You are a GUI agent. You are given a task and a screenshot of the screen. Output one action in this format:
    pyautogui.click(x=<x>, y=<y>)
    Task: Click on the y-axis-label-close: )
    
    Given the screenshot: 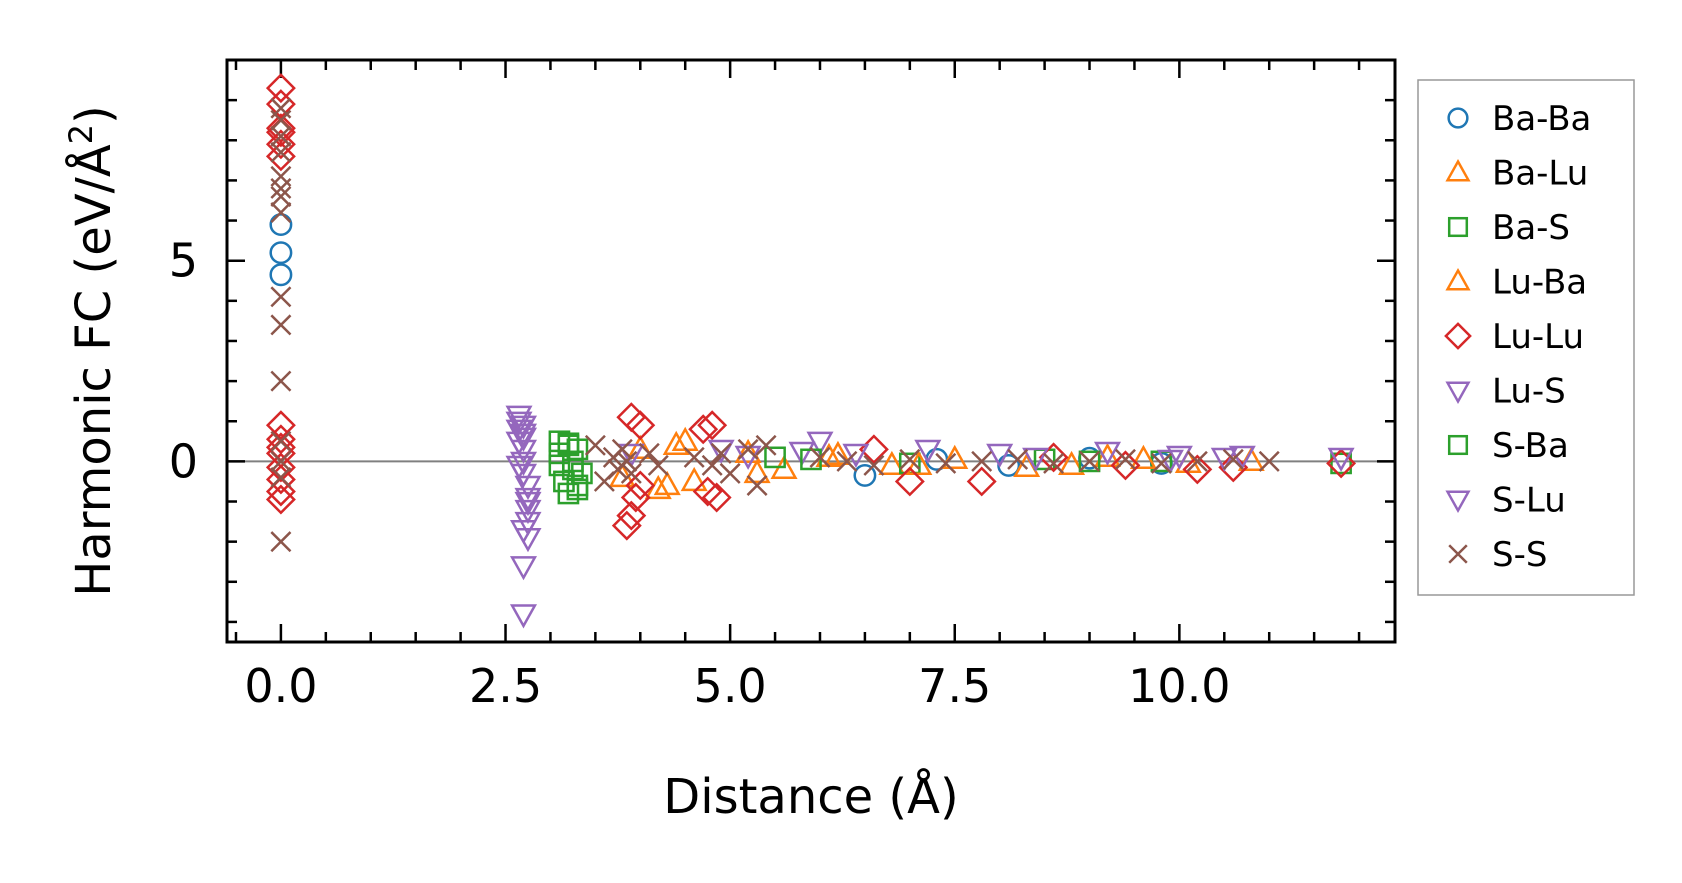 What is the action you would take?
    pyautogui.click(x=94, y=114)
    